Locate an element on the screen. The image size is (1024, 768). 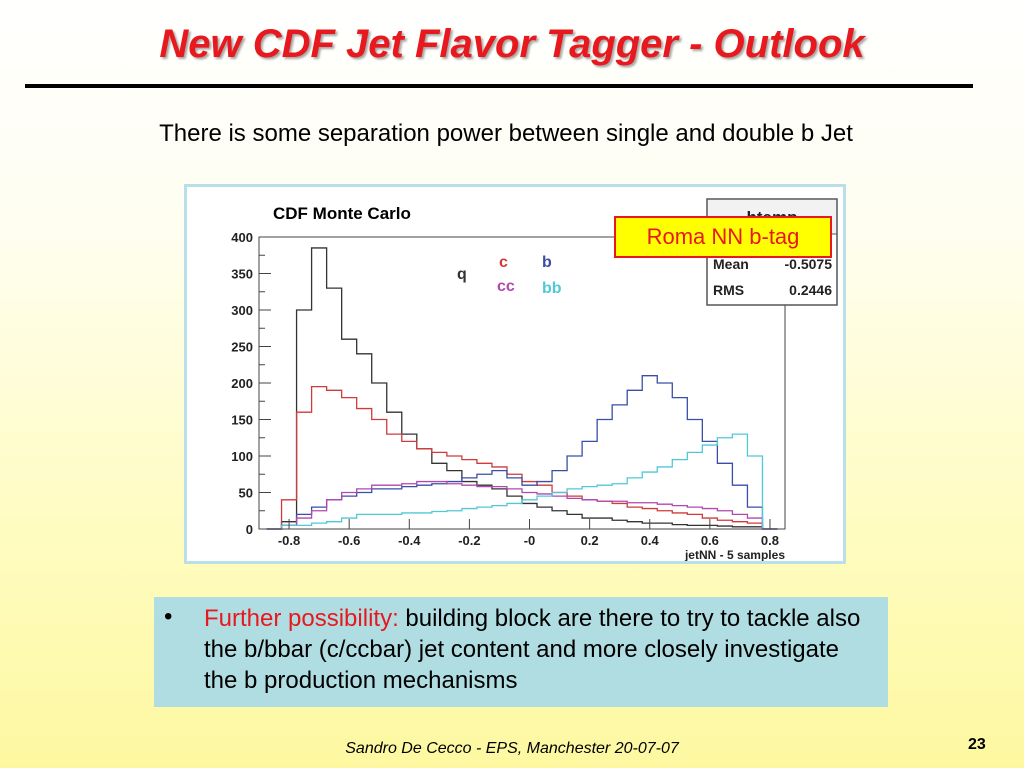
legend-label-q: q is located at coordinates (462, 274).